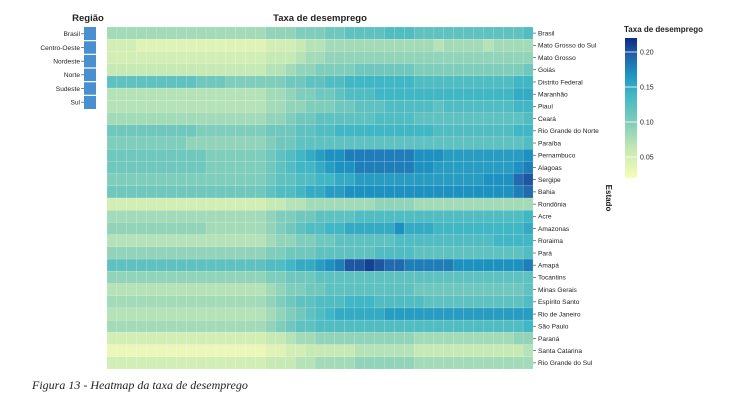 This screenshot has width=755, height=404. What do you see at coordinates (558, 290) in the screenshot?
I see `state-label: Minas Gerais` at bounding box center [558, 290].